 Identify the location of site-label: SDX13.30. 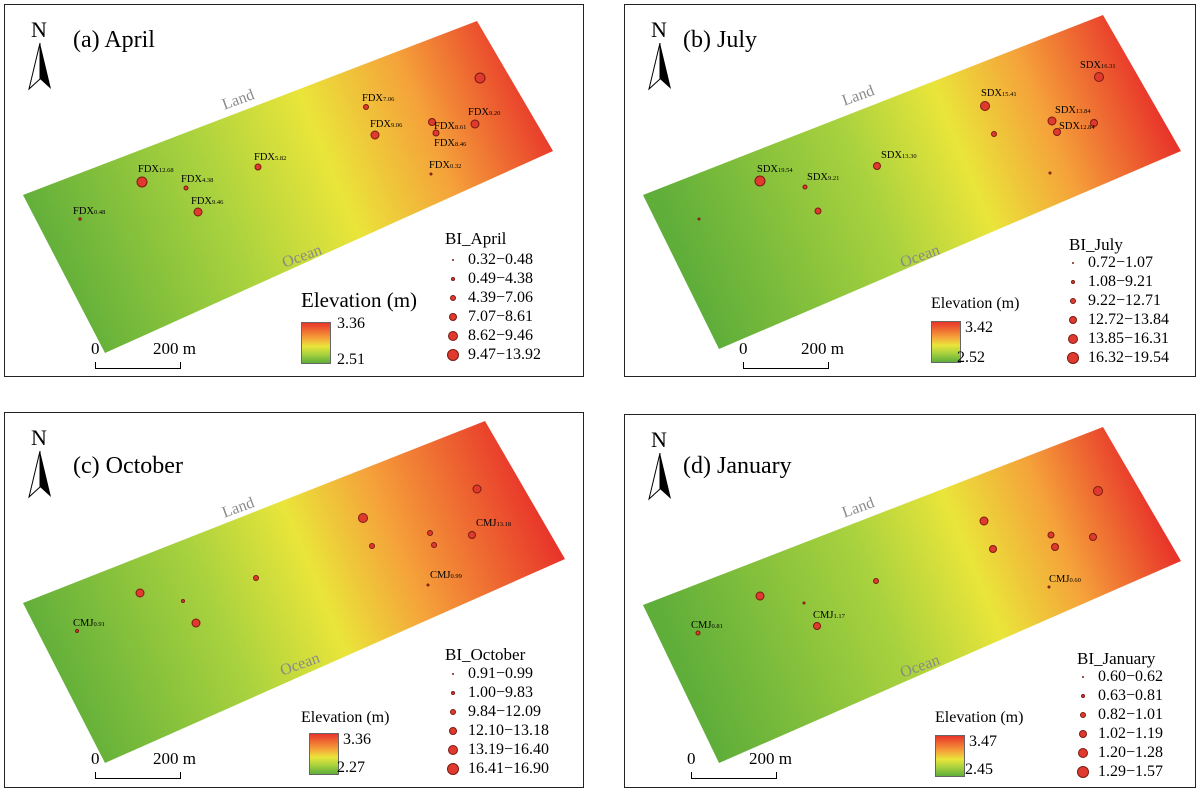
(899, 155).